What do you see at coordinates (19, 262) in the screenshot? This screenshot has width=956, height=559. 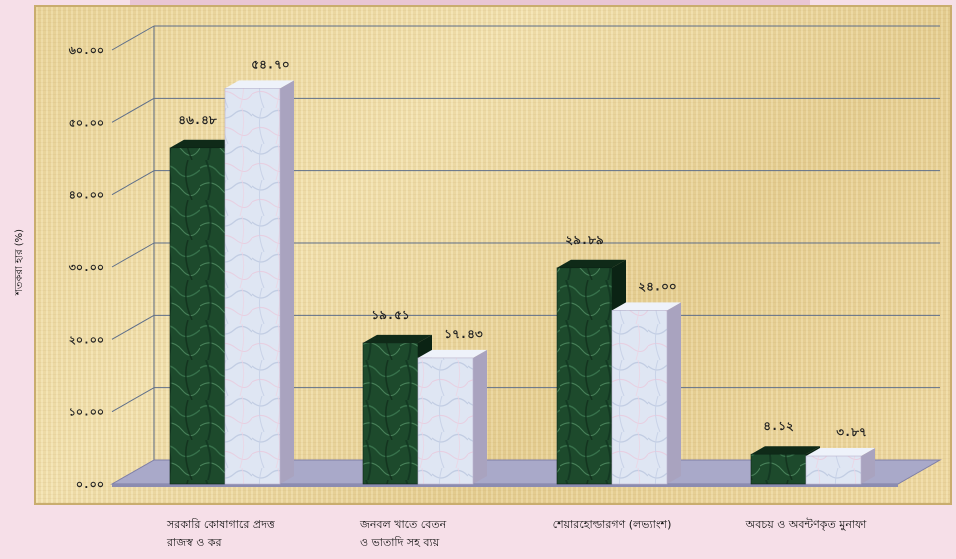 I see `y-axis-title: শতকরা হার (%)` at bounding box center [19, 262].